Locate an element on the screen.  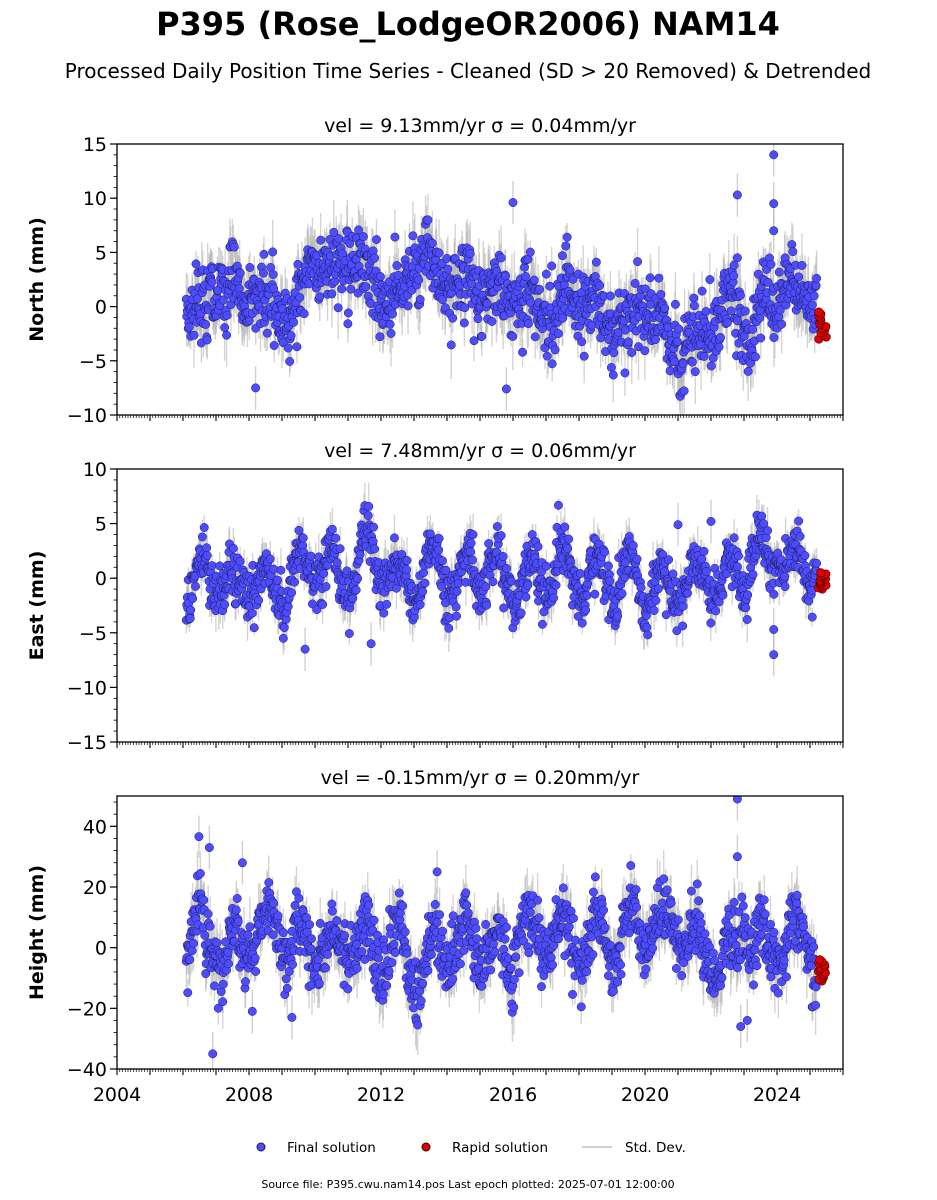
y-tick-label: 5 is located at coordinates (101, 253).